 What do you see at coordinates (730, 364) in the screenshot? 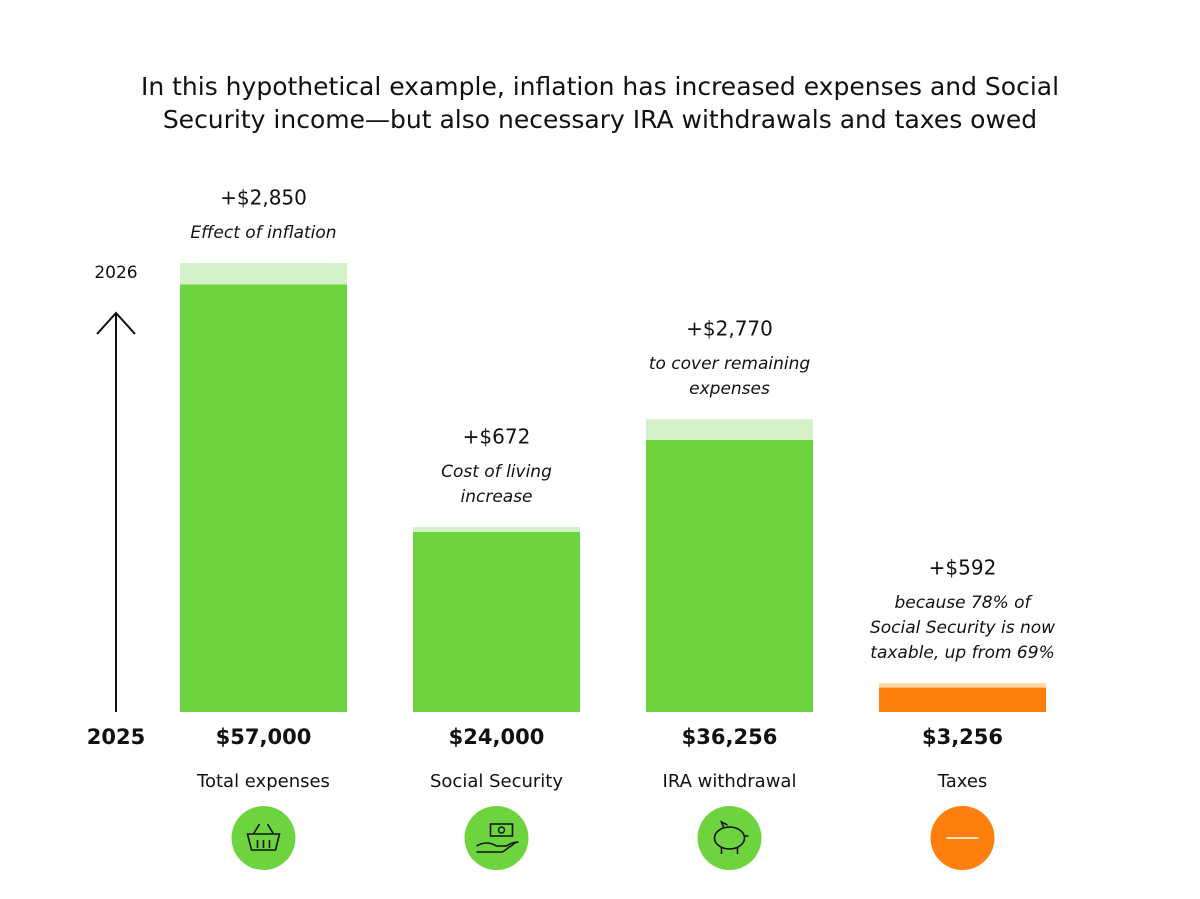
I see `annotation: to cover remaining` at bounding box center [730, 364].